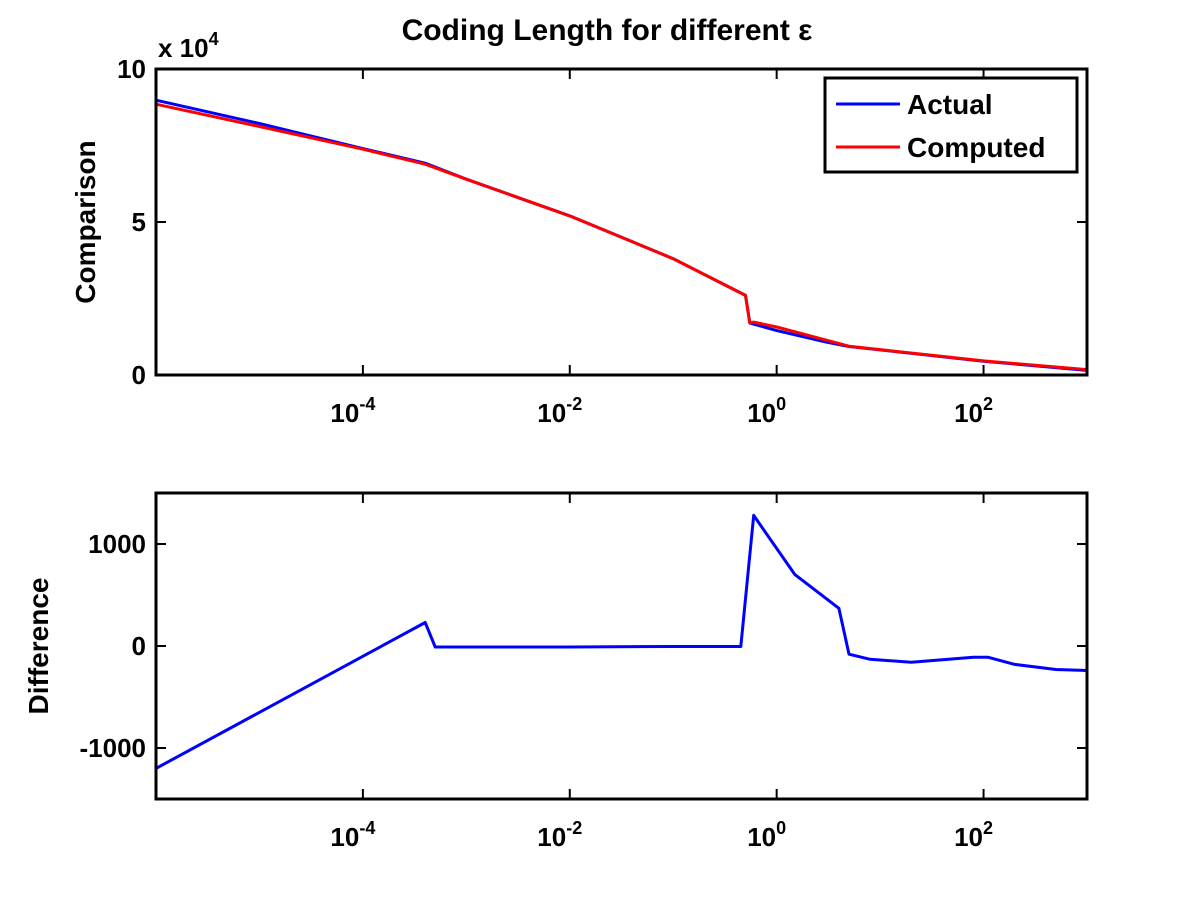 The image size is (1201, 900). I want to click on legend-box, so click(951, 125).